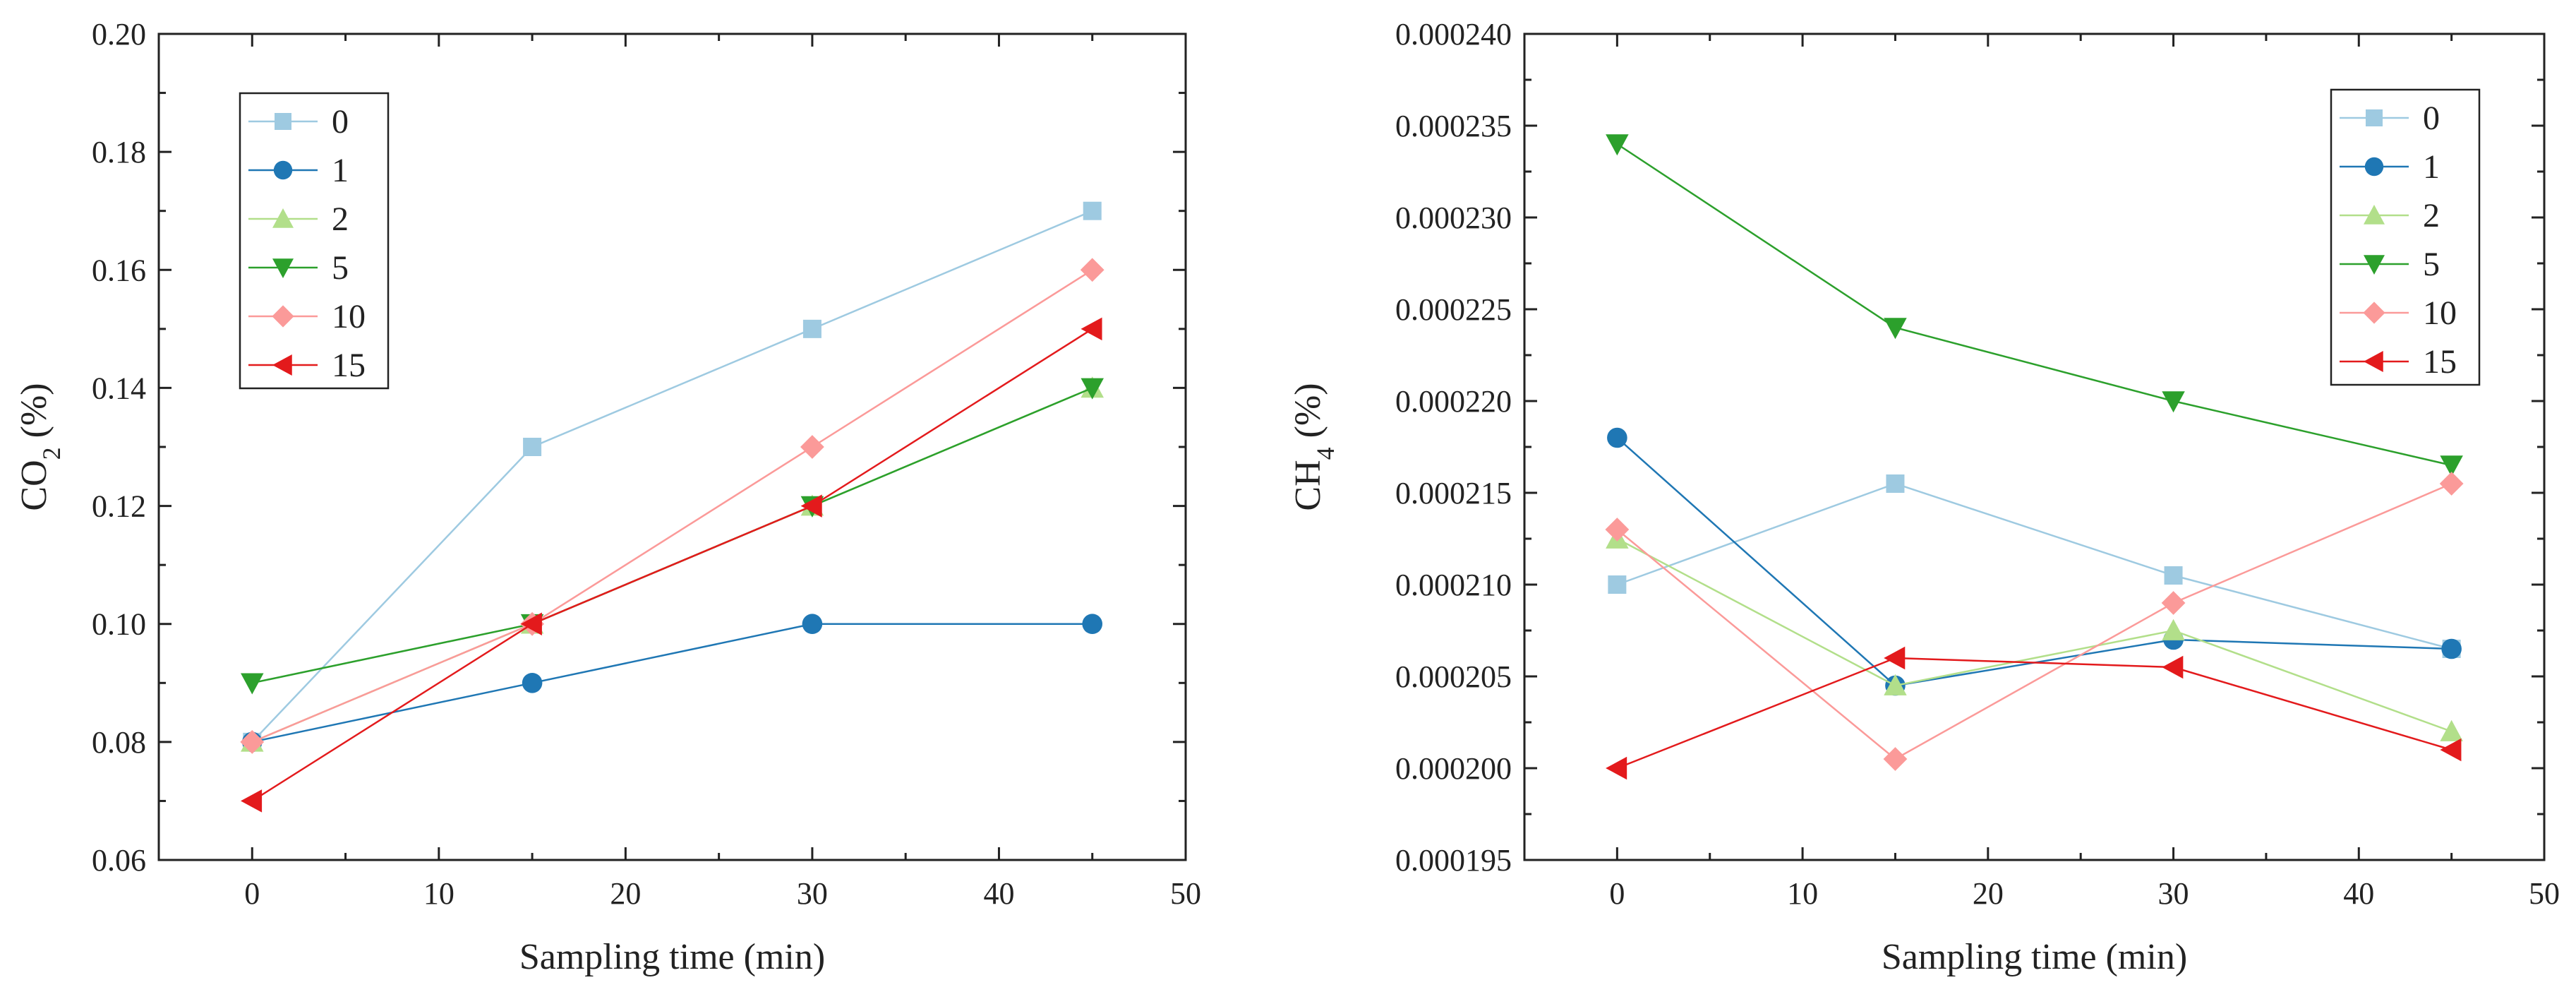 The height and width of the screenshot is (992, 2576). What do you see at coordinates (1453, 768) in the screenshot?
I see `y-tick-label: 0.000200` at bounding box center [1453, 768].